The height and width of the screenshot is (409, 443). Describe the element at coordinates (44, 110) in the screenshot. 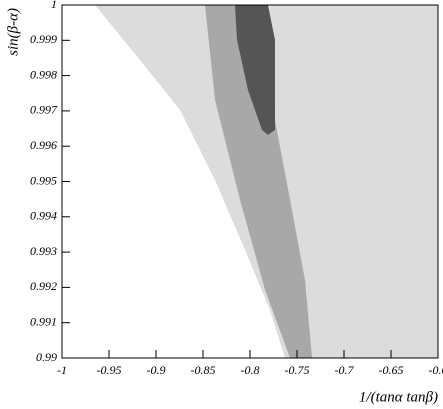

I see `y-tick-label: 0.997` at that location.